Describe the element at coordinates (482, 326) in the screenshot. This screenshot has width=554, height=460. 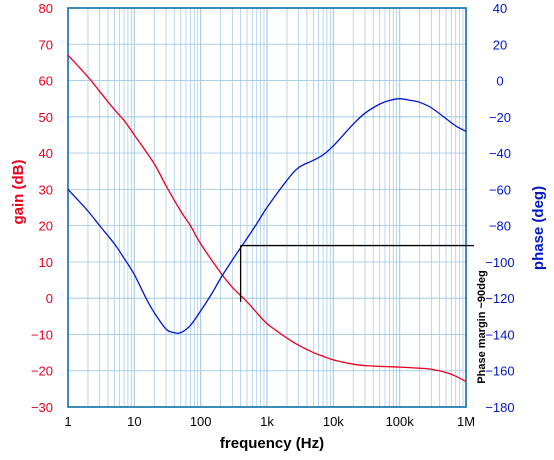
I see `phase-margin-annotation: Phase margin ~90deg` at that location.